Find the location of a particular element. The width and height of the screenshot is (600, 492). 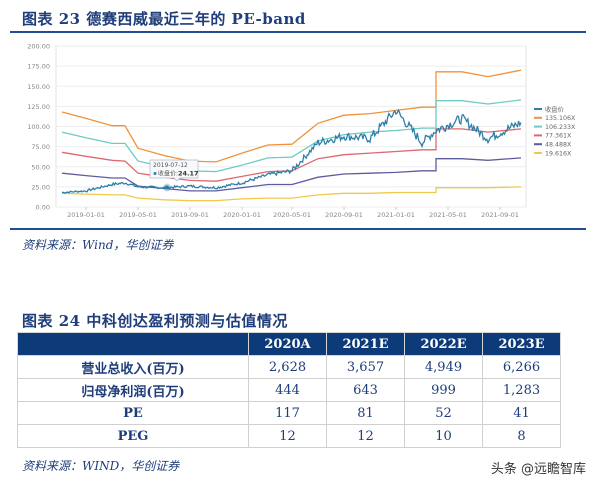

svg-text: 100.00 is located at coordinates (38, 127).